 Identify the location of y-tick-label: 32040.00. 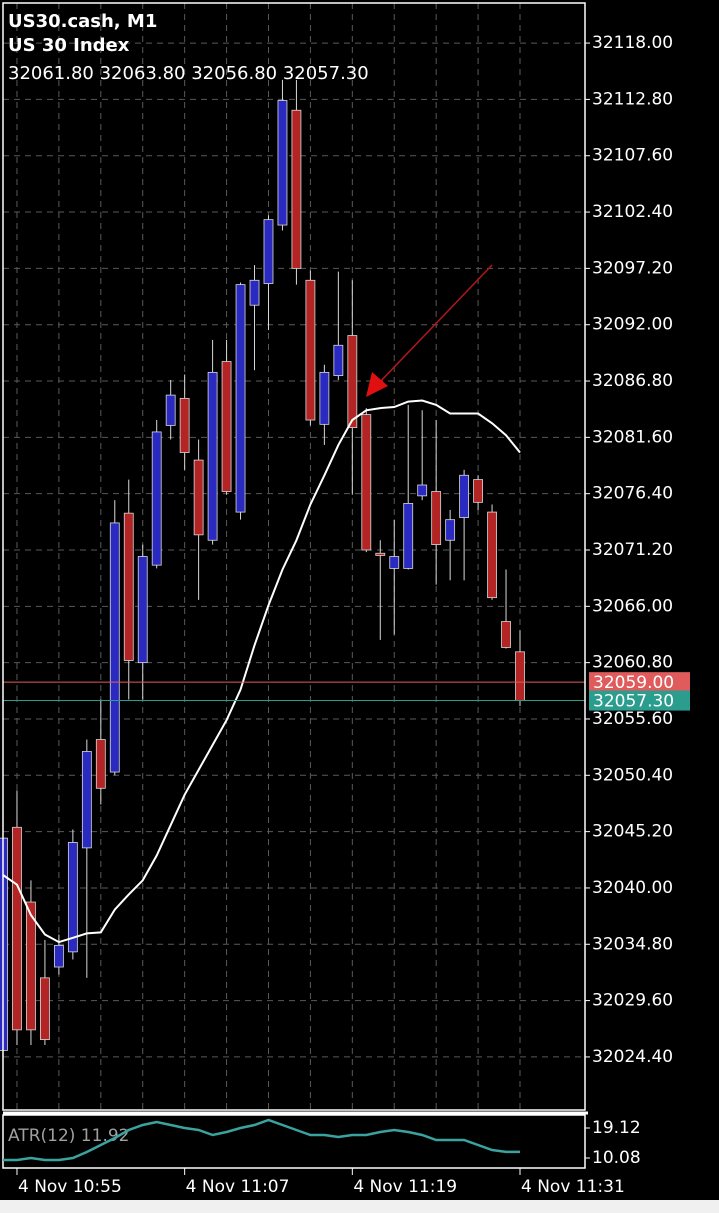
(632, 888).